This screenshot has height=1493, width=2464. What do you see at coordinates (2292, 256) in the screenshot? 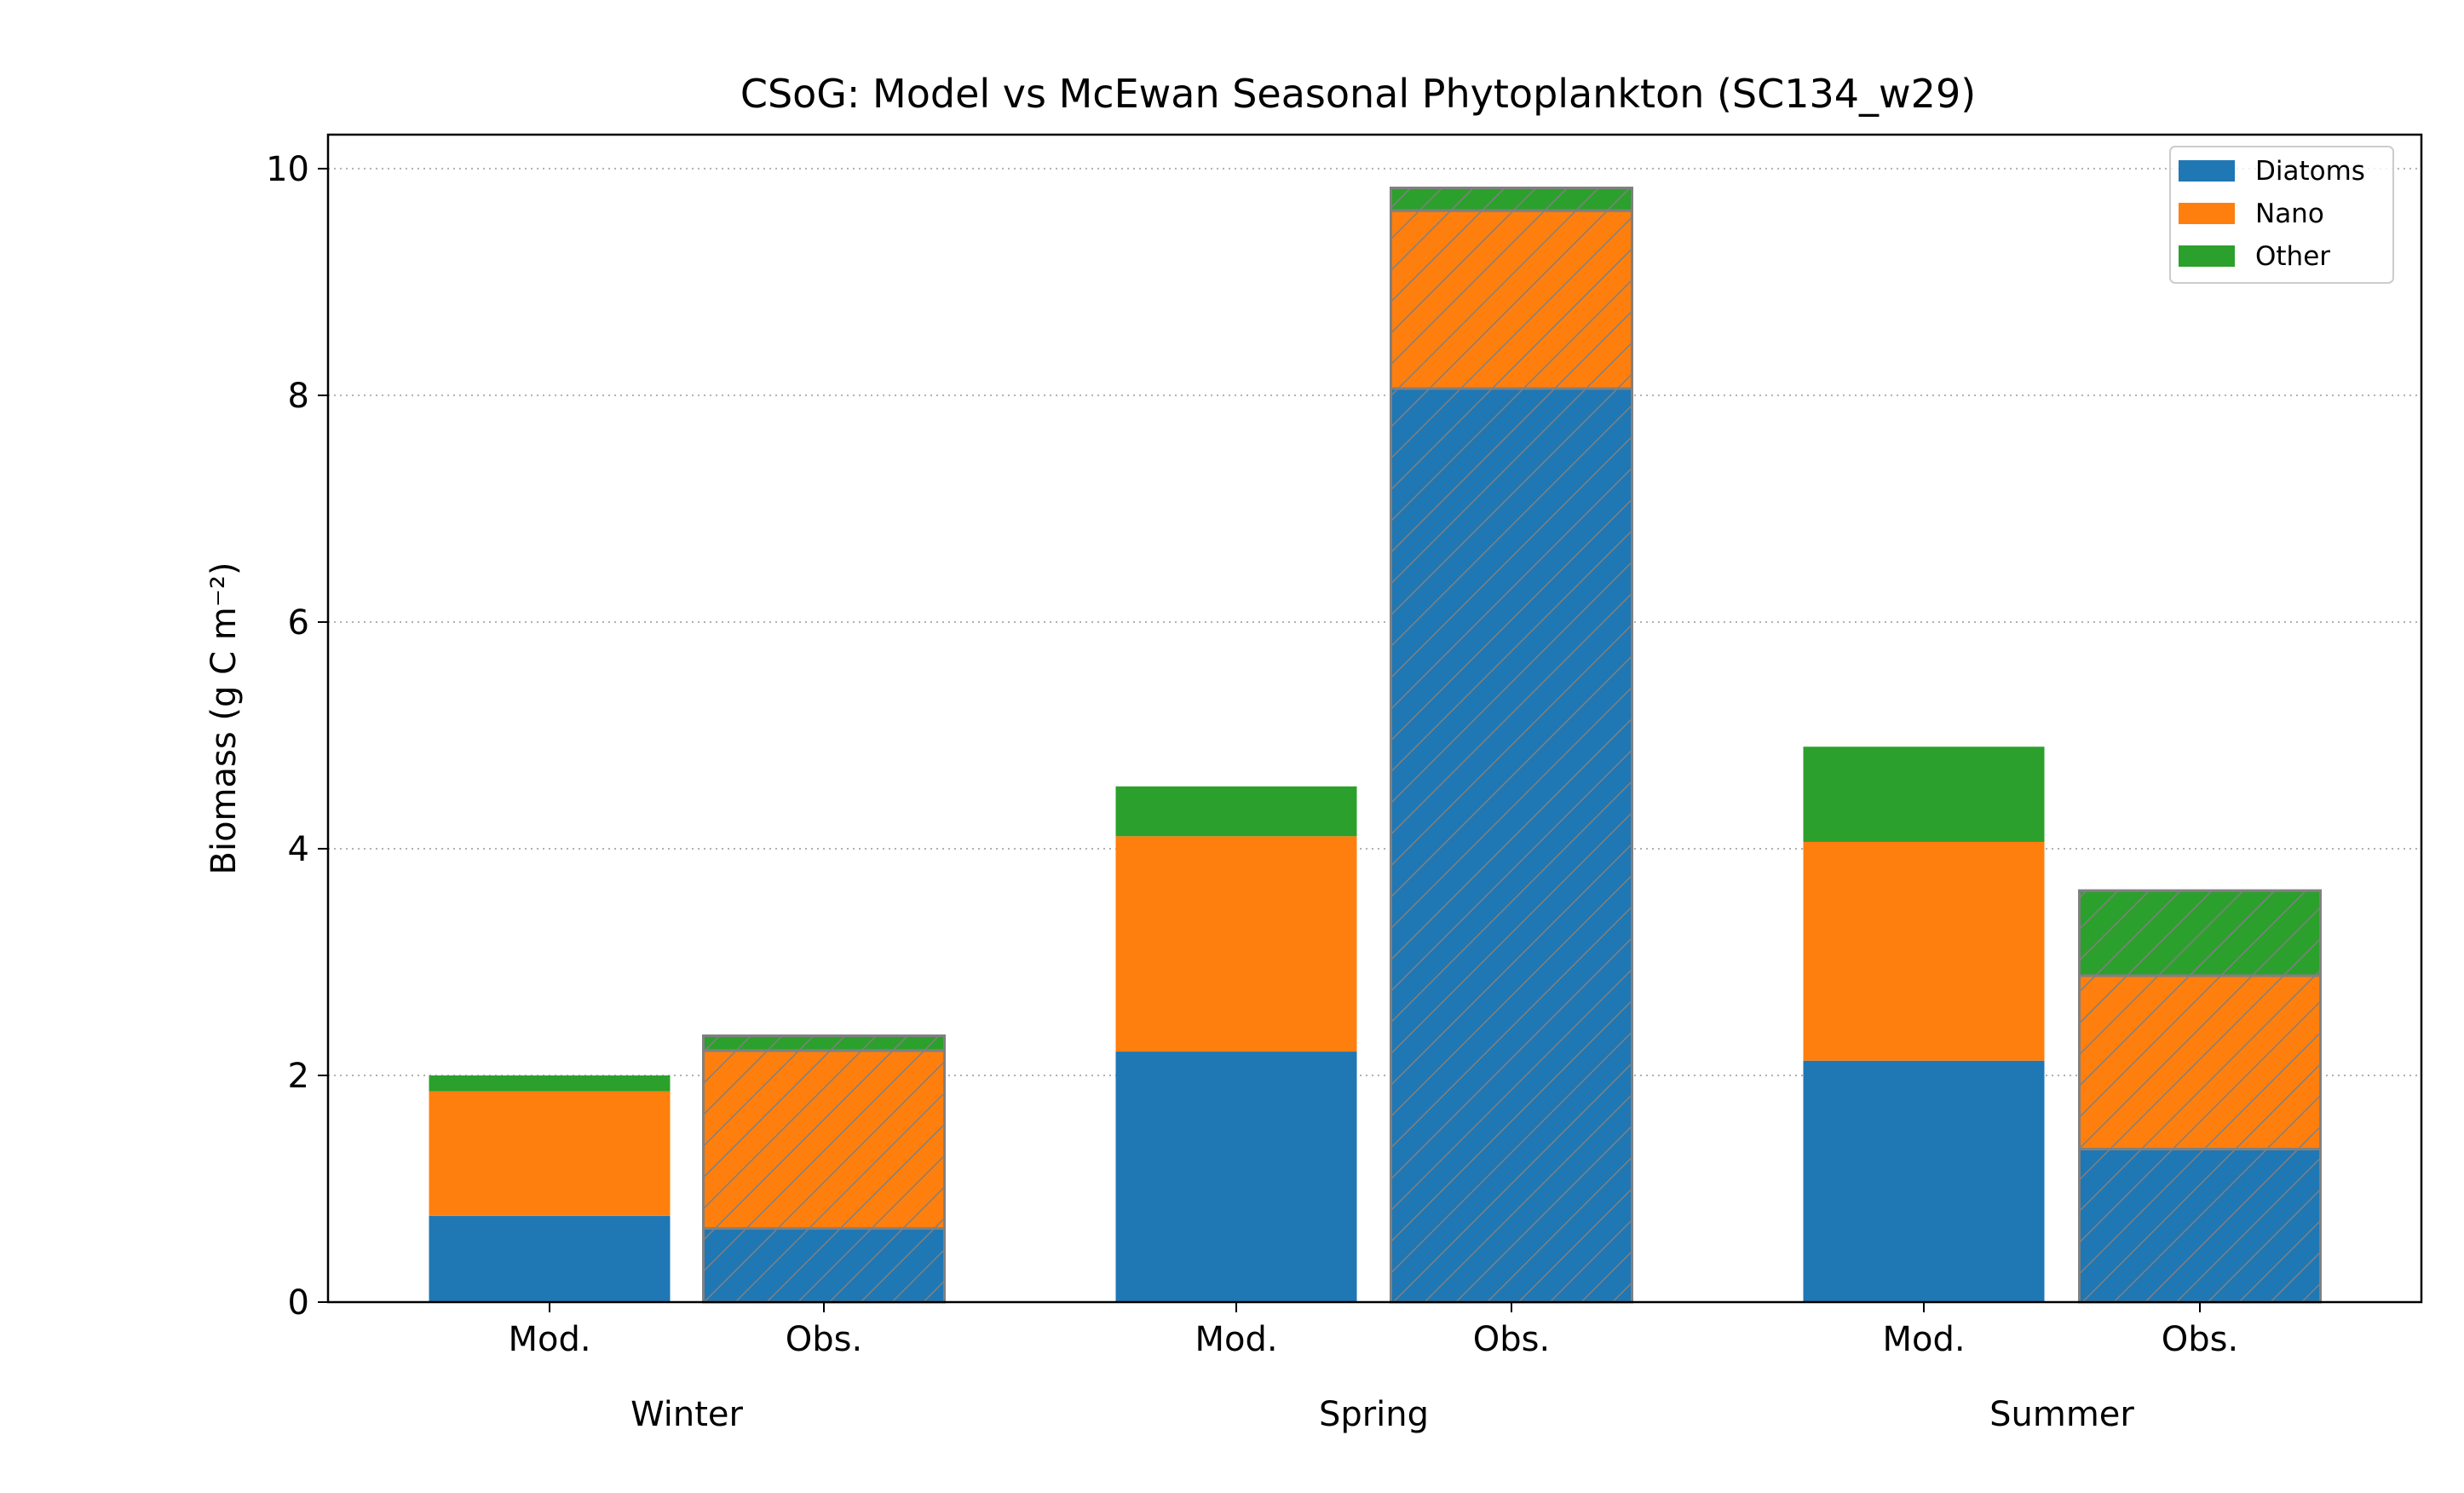
I see `legend-label: Other` at bounding box center [2292, 256].